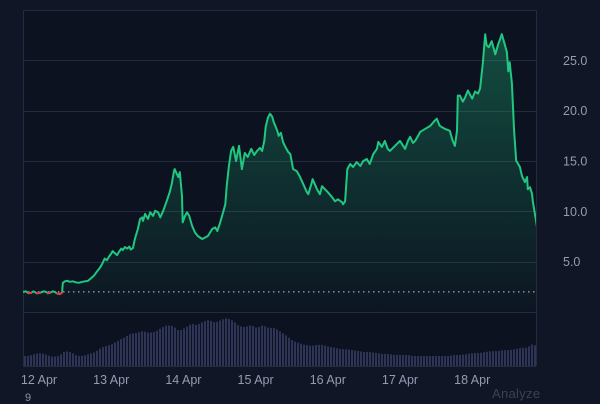 This screenshot has width=600, height=404. What do you see at coordinates (571, 262) in the screenshot?
I see `y-tick-label: 5.0` at bounding box center [571, 262].